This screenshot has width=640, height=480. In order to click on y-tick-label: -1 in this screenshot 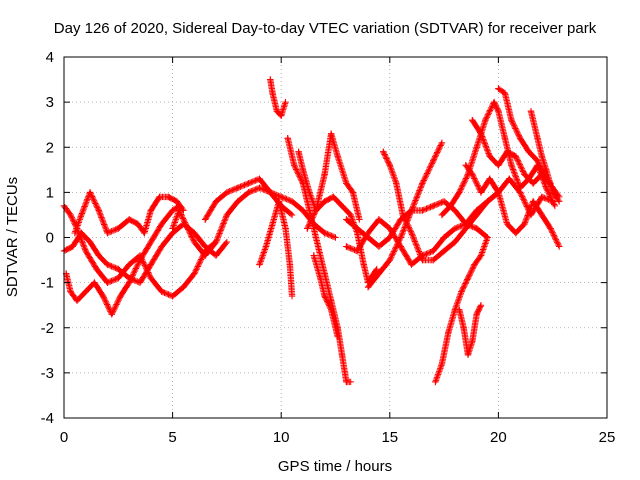, I will do `click(47, 283)`.